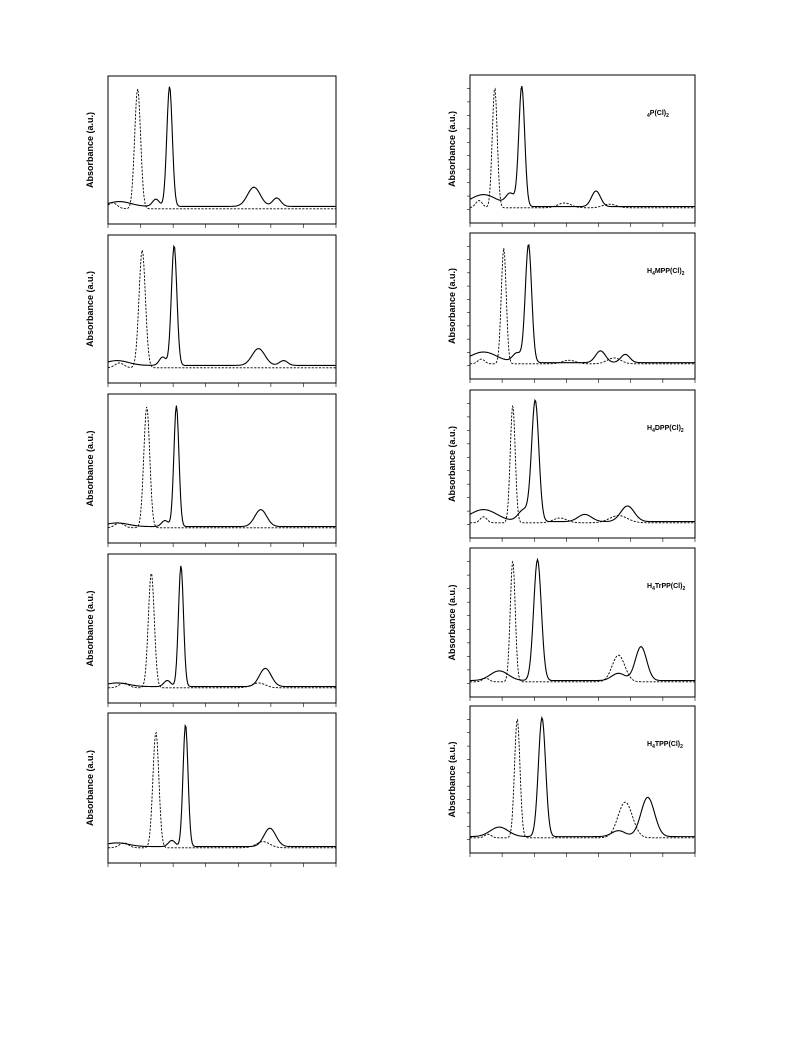 The image size is (793, 1057). I want to click on compound-label: H4MPP(Cl)2, so click(666, 272).